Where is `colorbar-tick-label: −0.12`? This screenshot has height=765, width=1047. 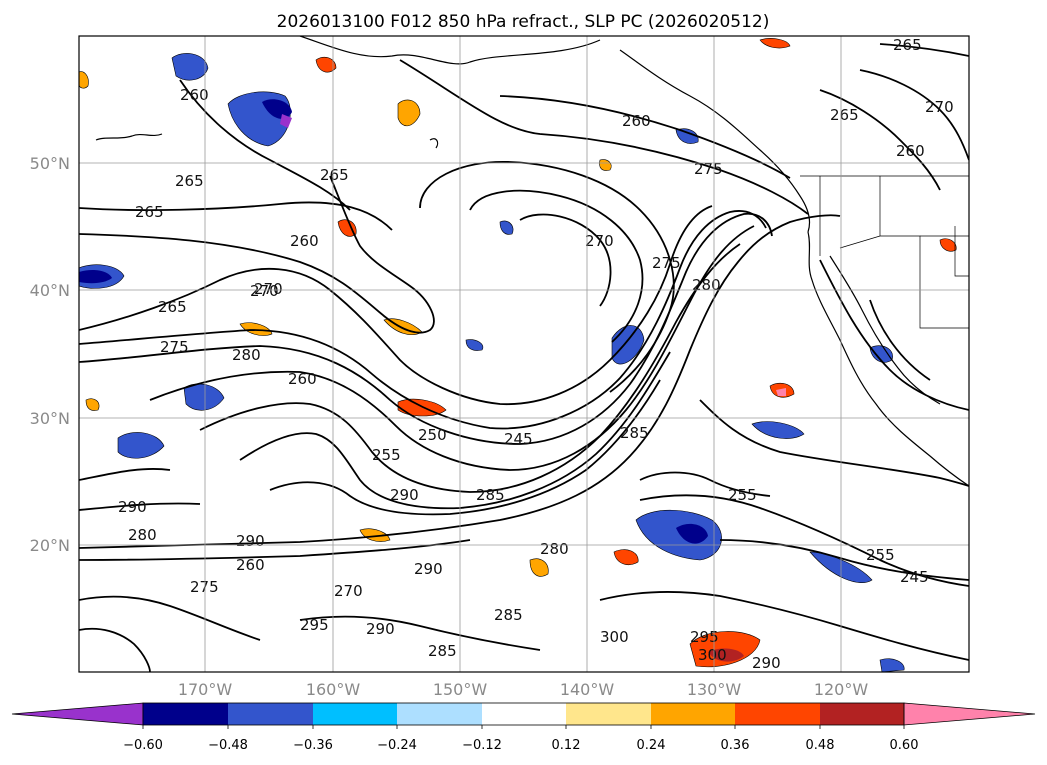 colorbar-tick-label: −0.12 is located at coordinates (482, 745).